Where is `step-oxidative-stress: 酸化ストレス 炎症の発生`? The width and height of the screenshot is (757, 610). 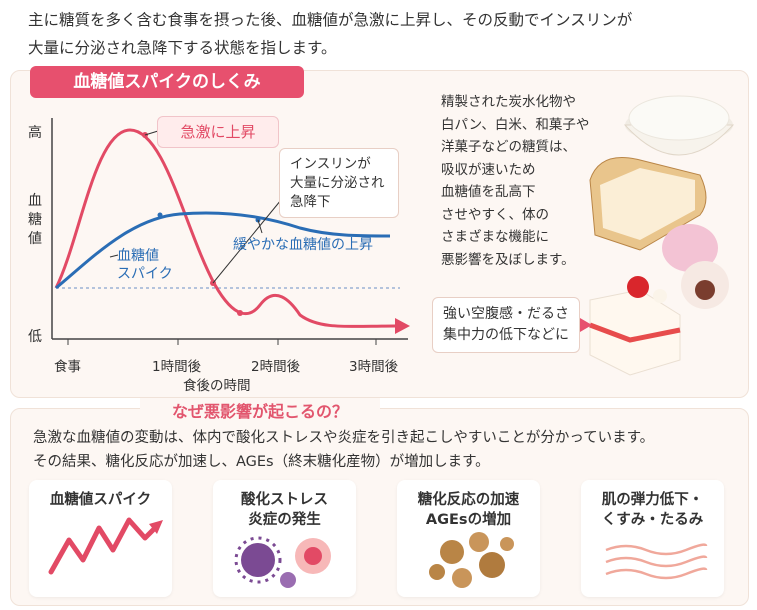
step-oxidative-stress: 酸化ストレス 炎症の発生 is located at coordinates (284, 538).